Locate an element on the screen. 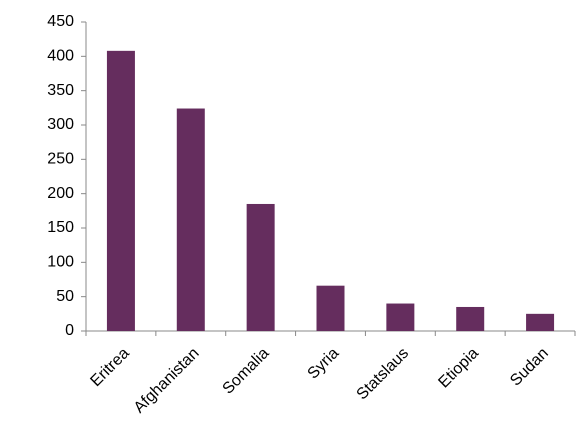 This screenshot has width=586, height=430. y-tick-label: 100 is located at coordinates (60, 262).